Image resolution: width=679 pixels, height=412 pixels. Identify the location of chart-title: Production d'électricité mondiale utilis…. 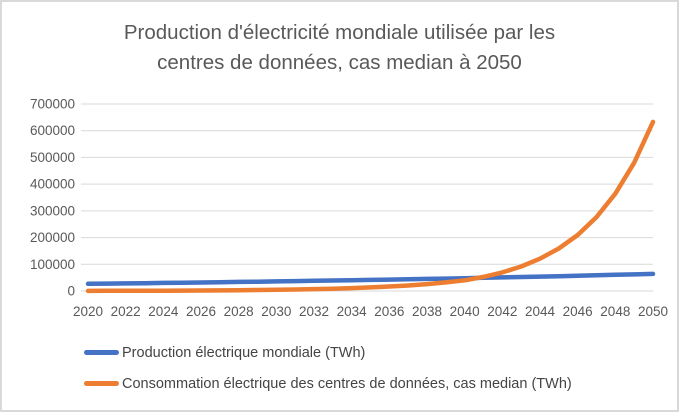
(339, 48).